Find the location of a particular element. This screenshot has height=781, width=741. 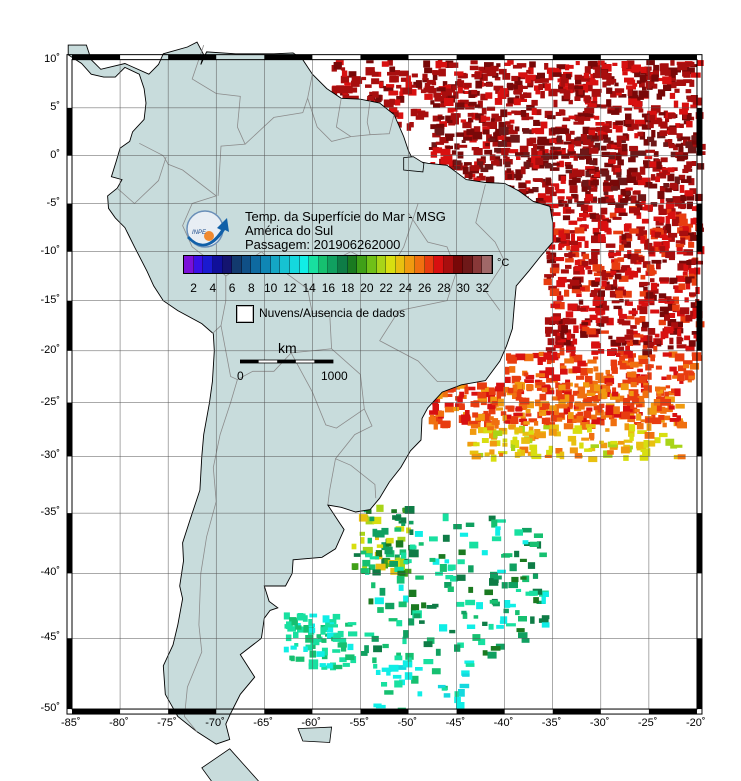

colorbar-tick-label: 32 is located at coordinates (482, 288).